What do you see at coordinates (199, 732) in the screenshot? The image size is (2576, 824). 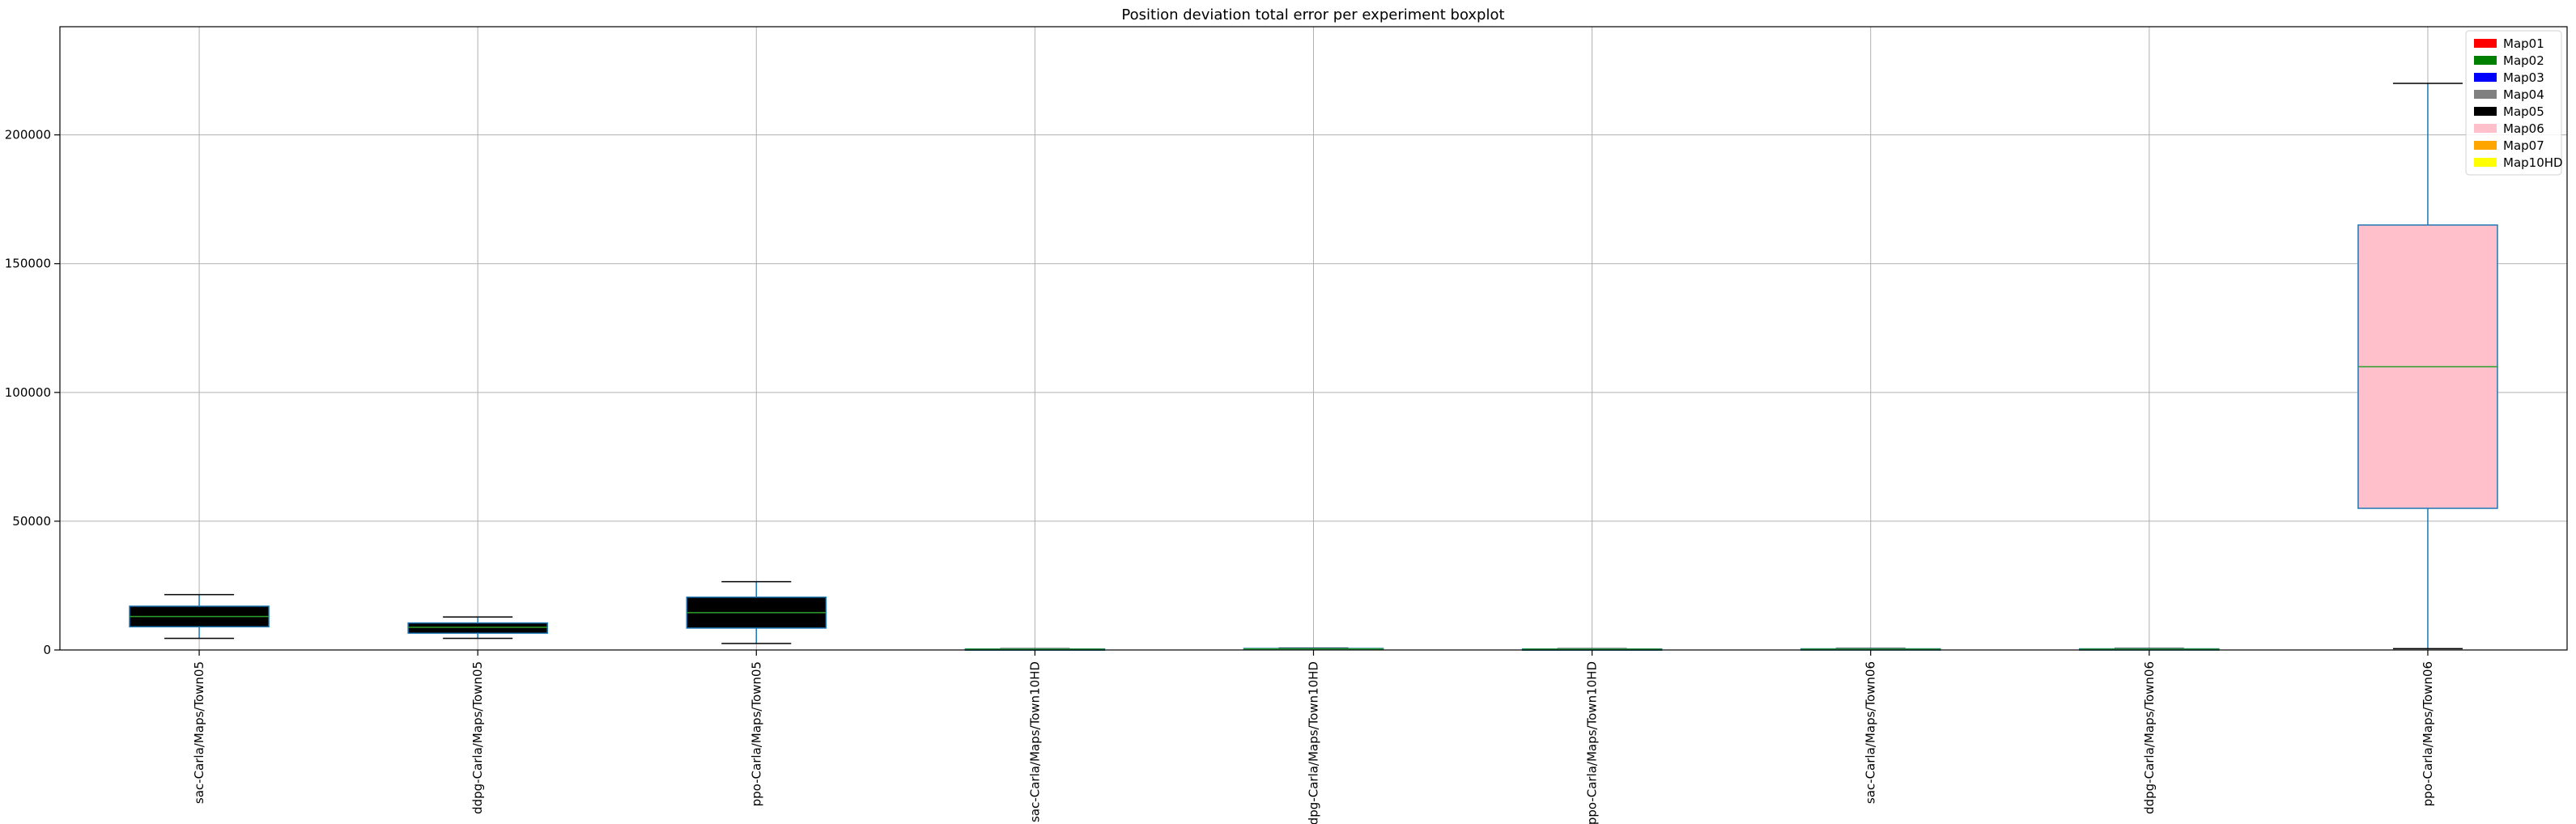 I see `x-tick-label: sac-Carla/Maps/Town05` at bounding box center [199, 732].